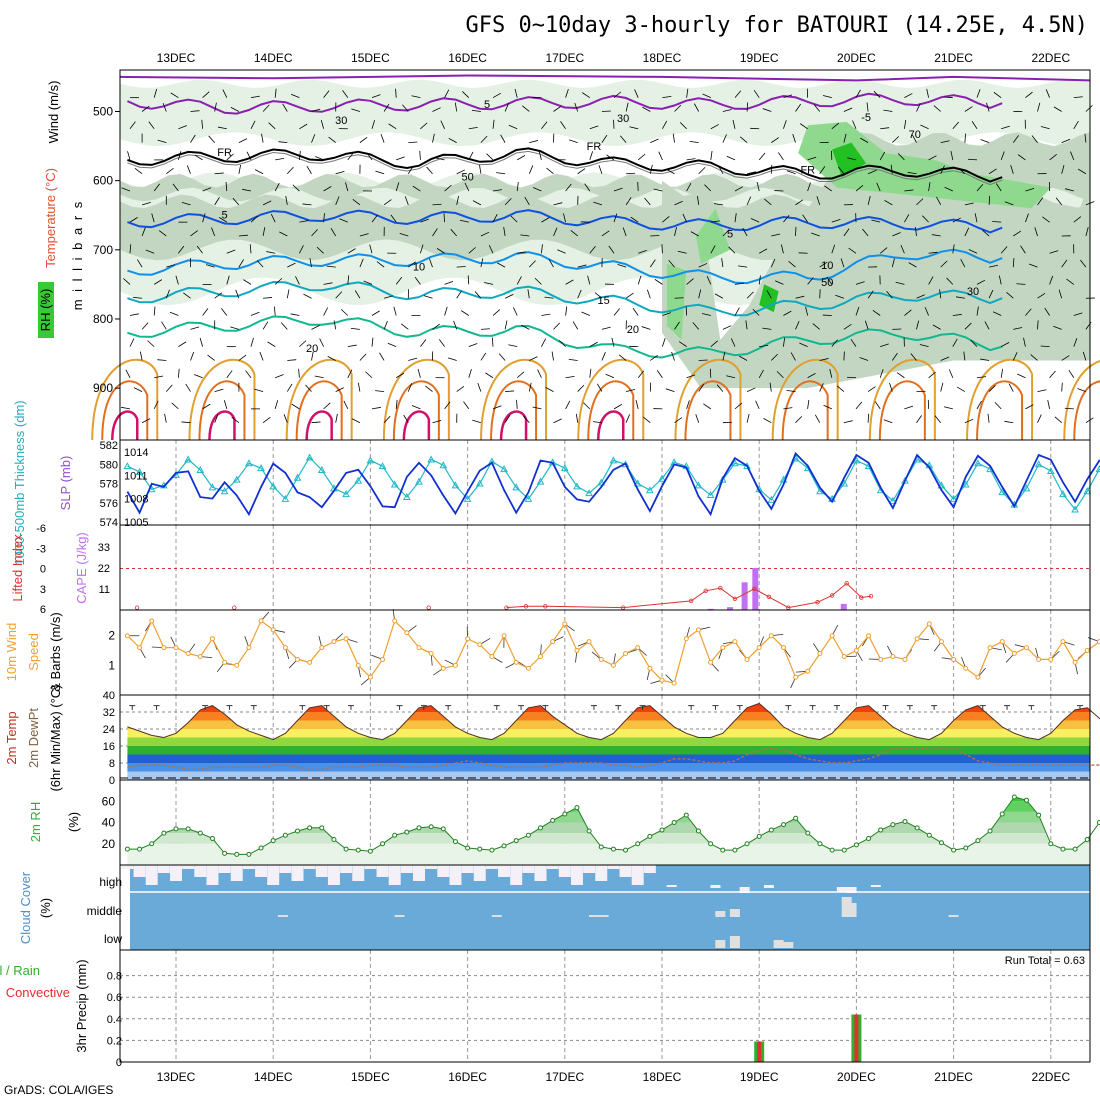  Describe the element at coordinates (45, 908) in the screenshot. I see `y-label-cloud-unit: (%)` at that location.